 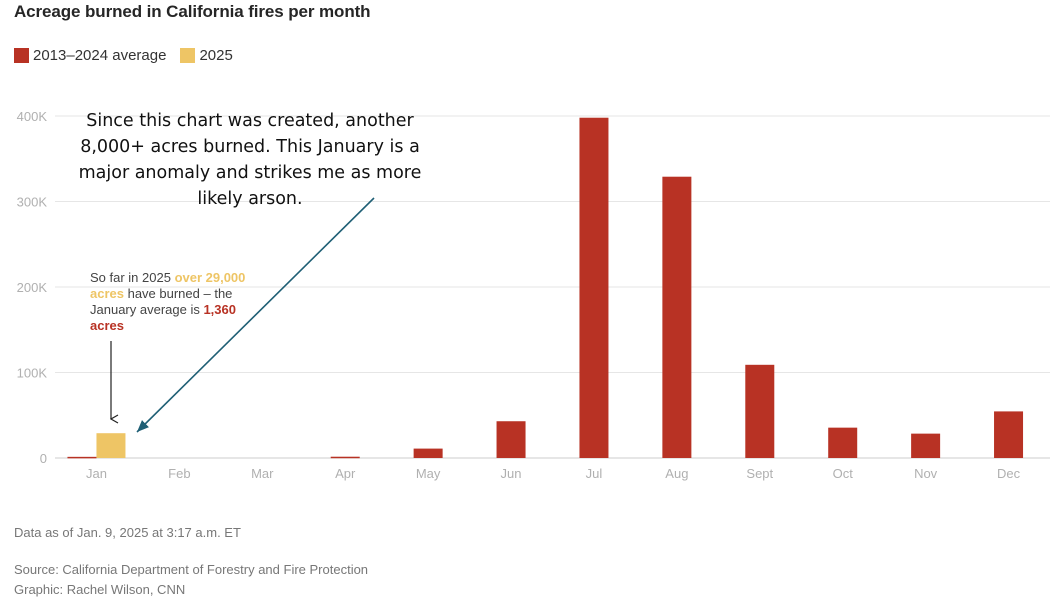 What do you see at coordinates (161, 301) in the screenshot?
I see `annotation-part-2: have burned – the January average is` at bounding box center [161, 301].